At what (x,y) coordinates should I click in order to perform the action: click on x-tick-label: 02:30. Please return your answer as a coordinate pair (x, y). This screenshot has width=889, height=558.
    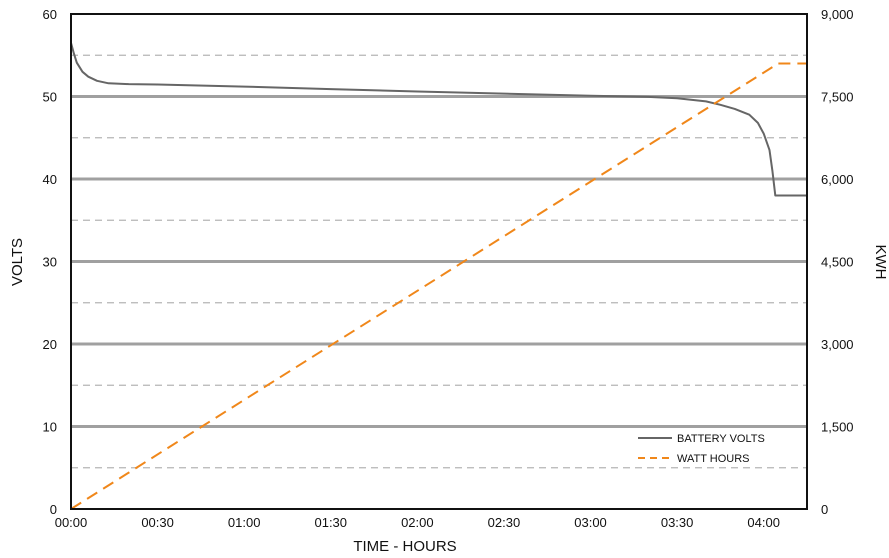
    Looking at the image, I should click on (504, 522).